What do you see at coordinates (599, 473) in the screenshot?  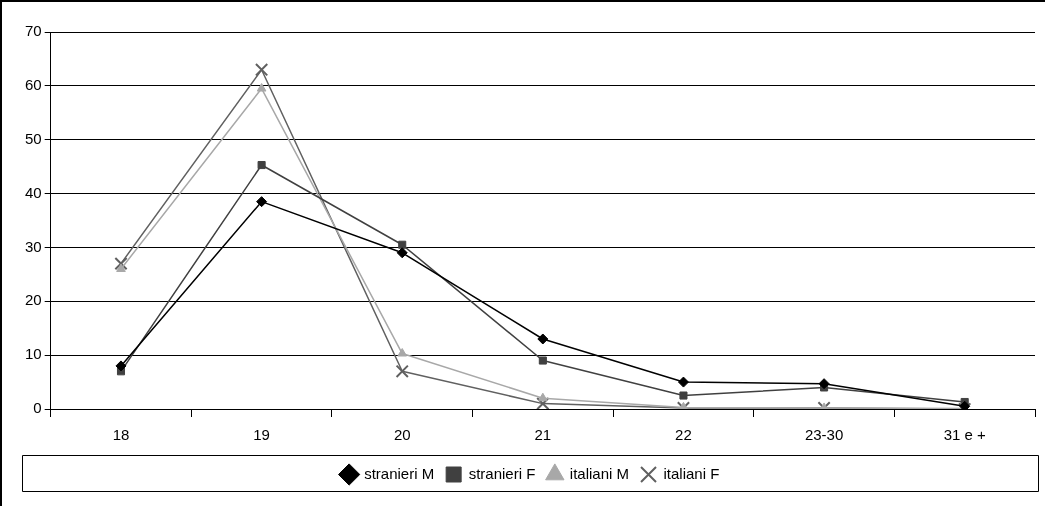 I see `legend-label: italiani M` at bounding box center [599, 473].